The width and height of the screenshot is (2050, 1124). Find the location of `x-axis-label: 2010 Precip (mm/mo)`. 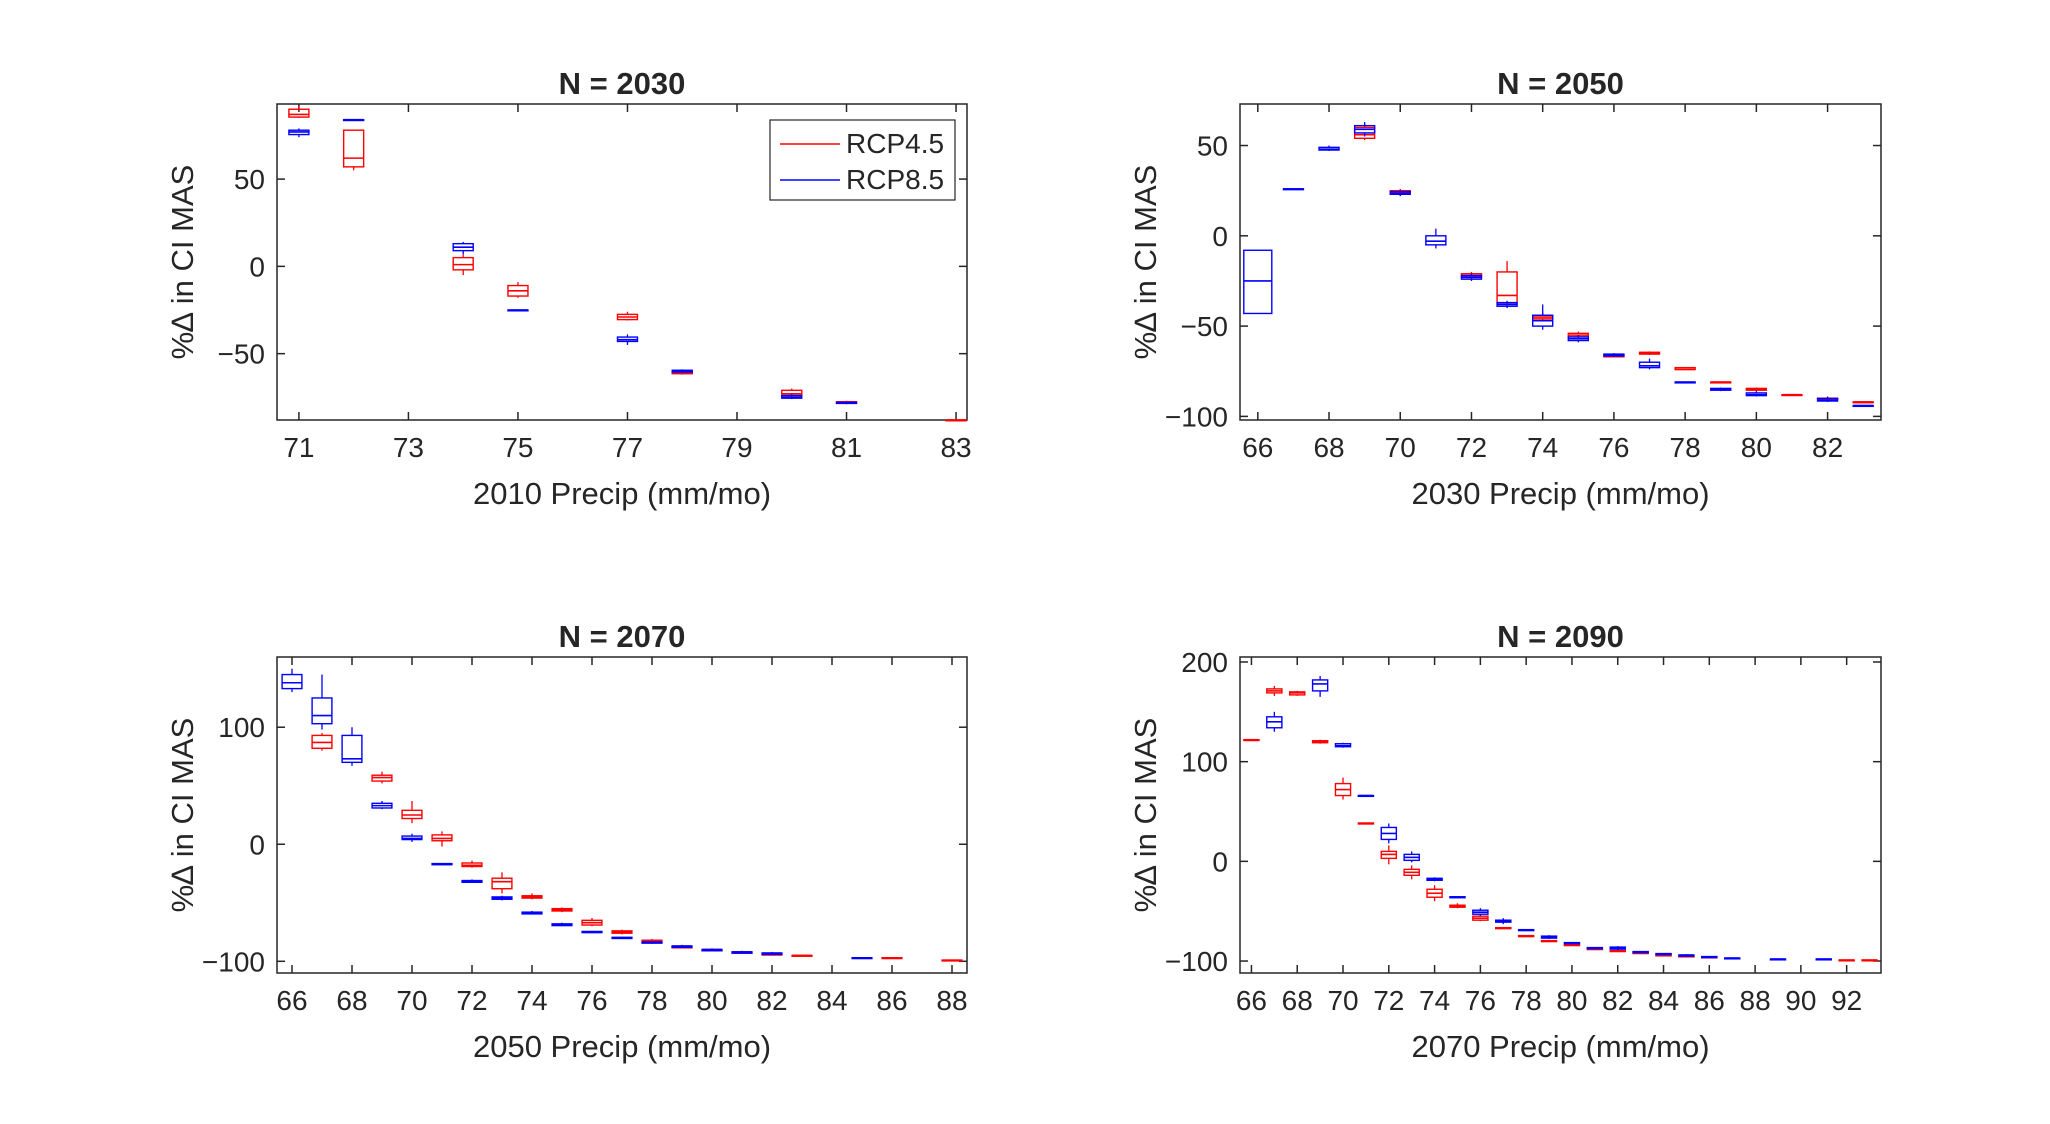

x-axis-label: 2010 Precip (mm/mo) is located at coordinates (622, 493).